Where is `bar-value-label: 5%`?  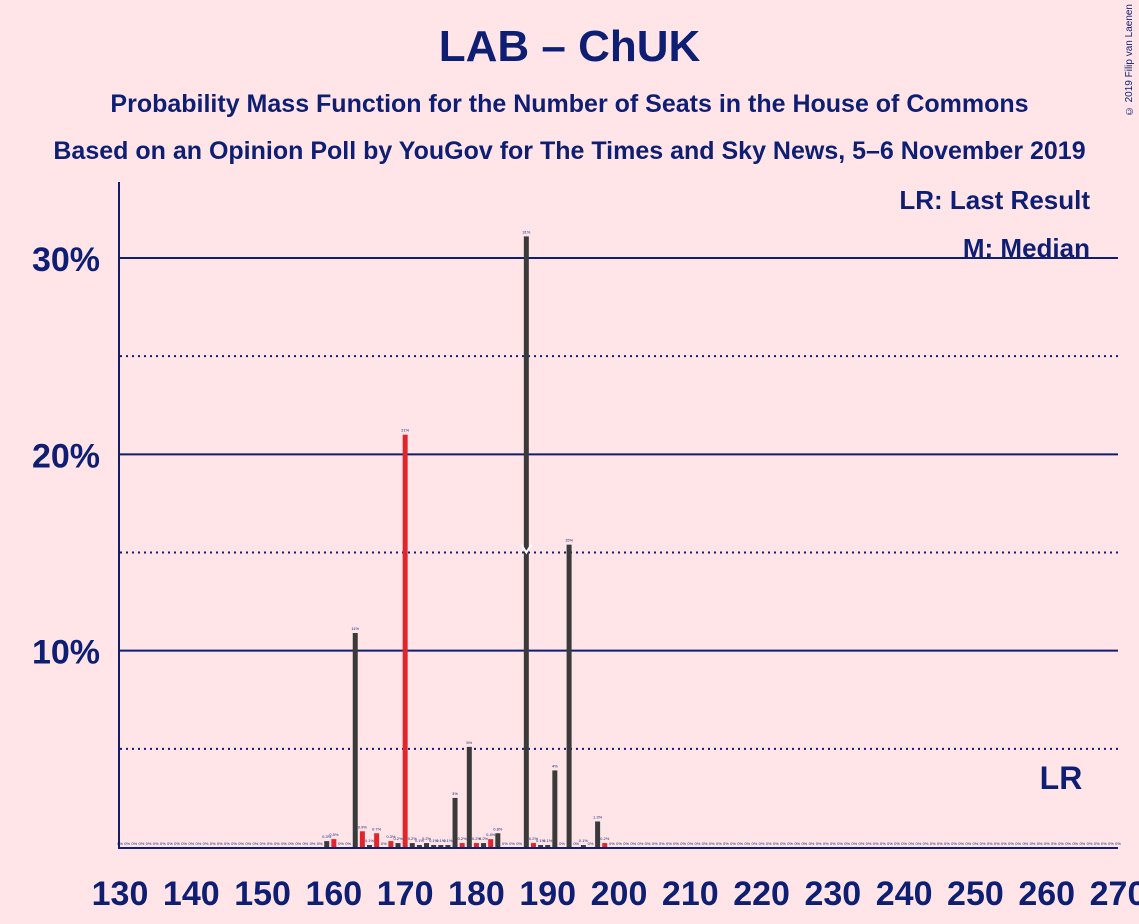 bar-value-label: 5% is located at coordinates (469, 742).